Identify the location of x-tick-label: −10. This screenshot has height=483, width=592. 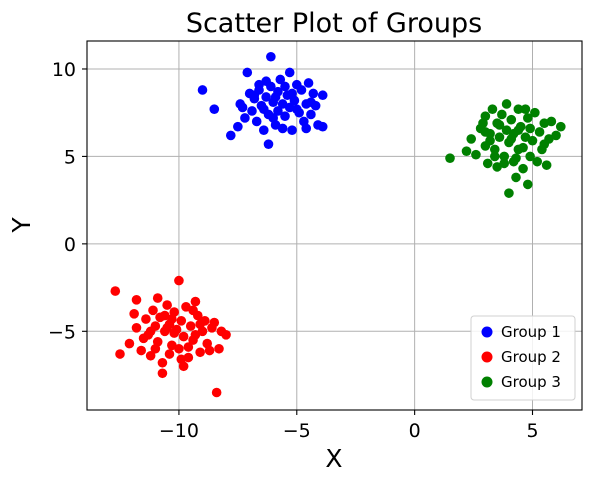
(179, 431).